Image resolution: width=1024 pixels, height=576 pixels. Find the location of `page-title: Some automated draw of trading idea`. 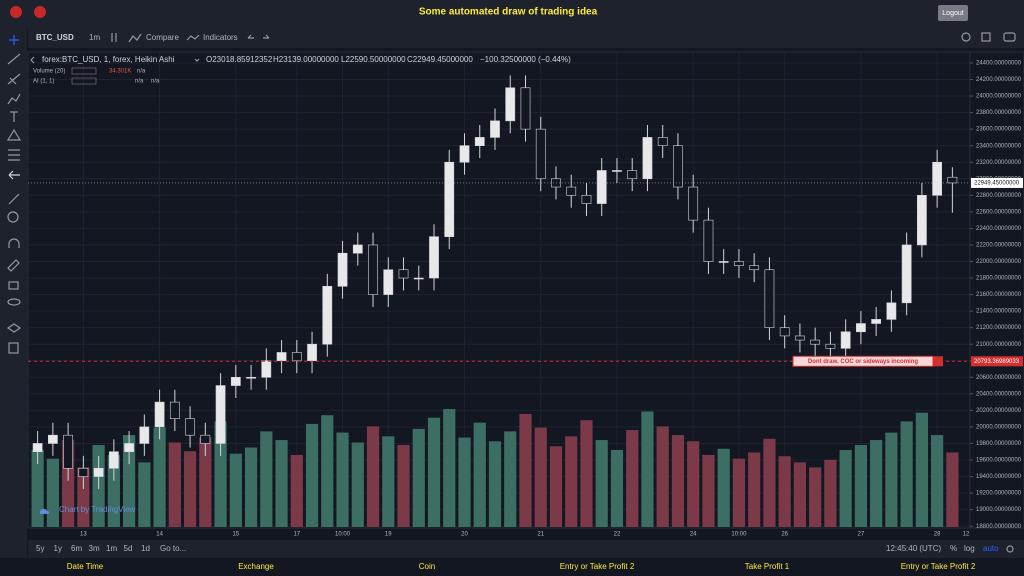

page-title: Some automated draw of trading idea is located at coordinates (508, 12).